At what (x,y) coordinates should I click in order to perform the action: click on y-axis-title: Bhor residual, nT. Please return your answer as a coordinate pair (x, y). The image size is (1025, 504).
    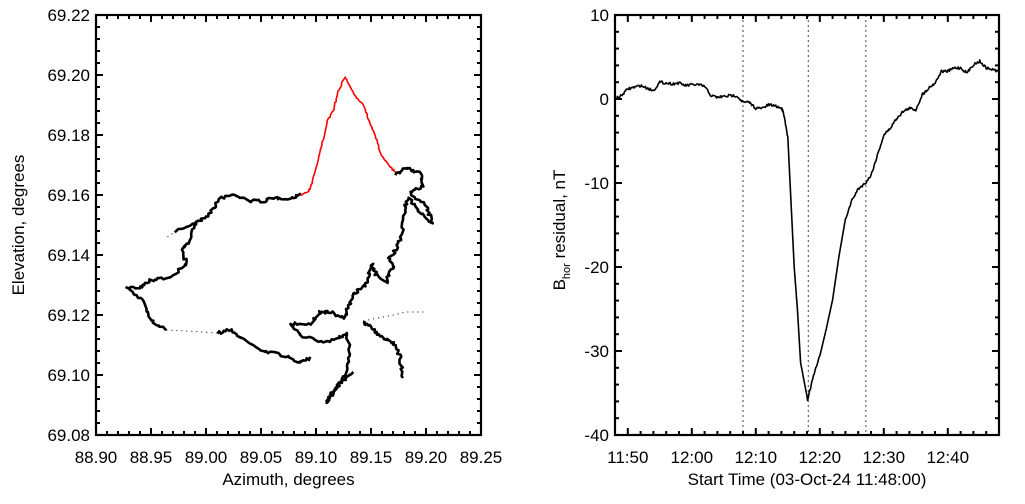
    Looking at the image, I should click on (561, 230).